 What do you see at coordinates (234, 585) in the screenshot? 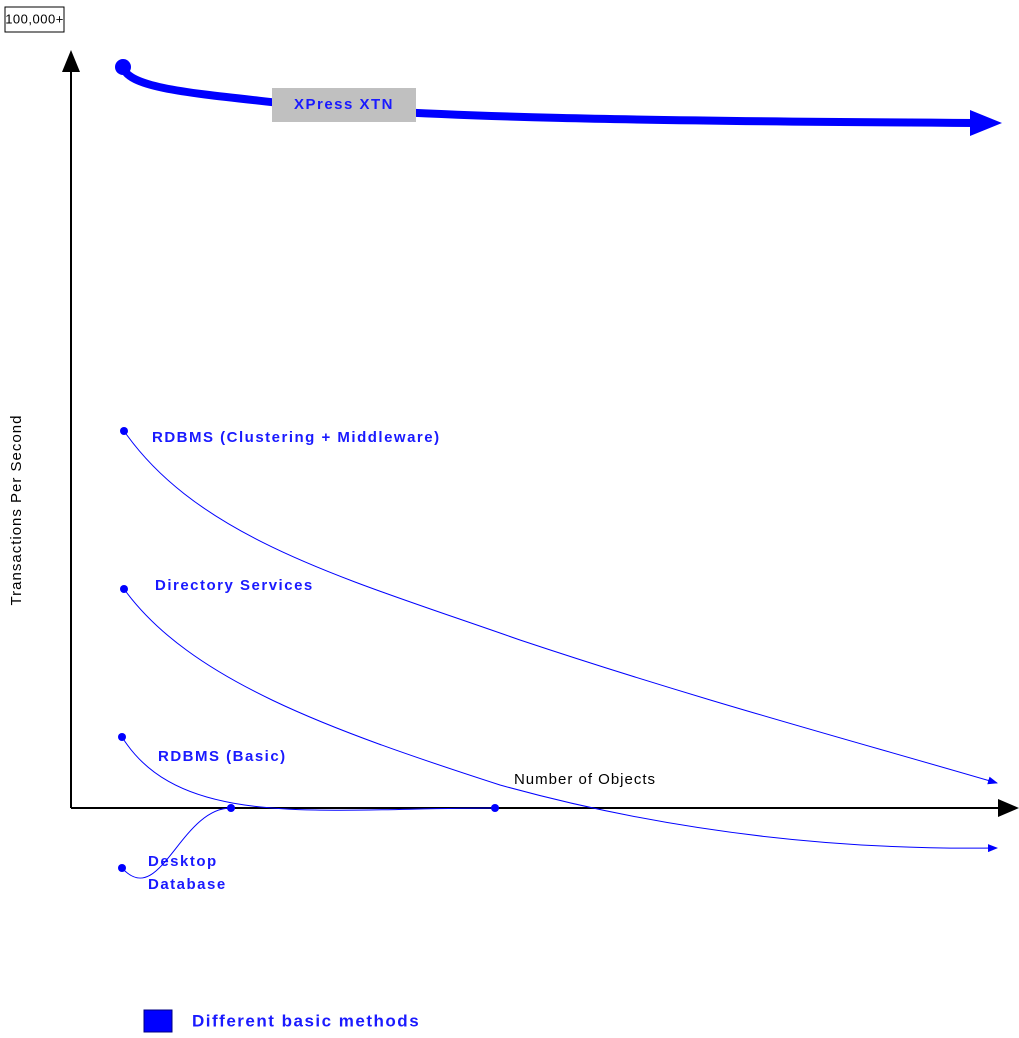
I see `curve-label: Directory Services` at bounding box center [234, 585].